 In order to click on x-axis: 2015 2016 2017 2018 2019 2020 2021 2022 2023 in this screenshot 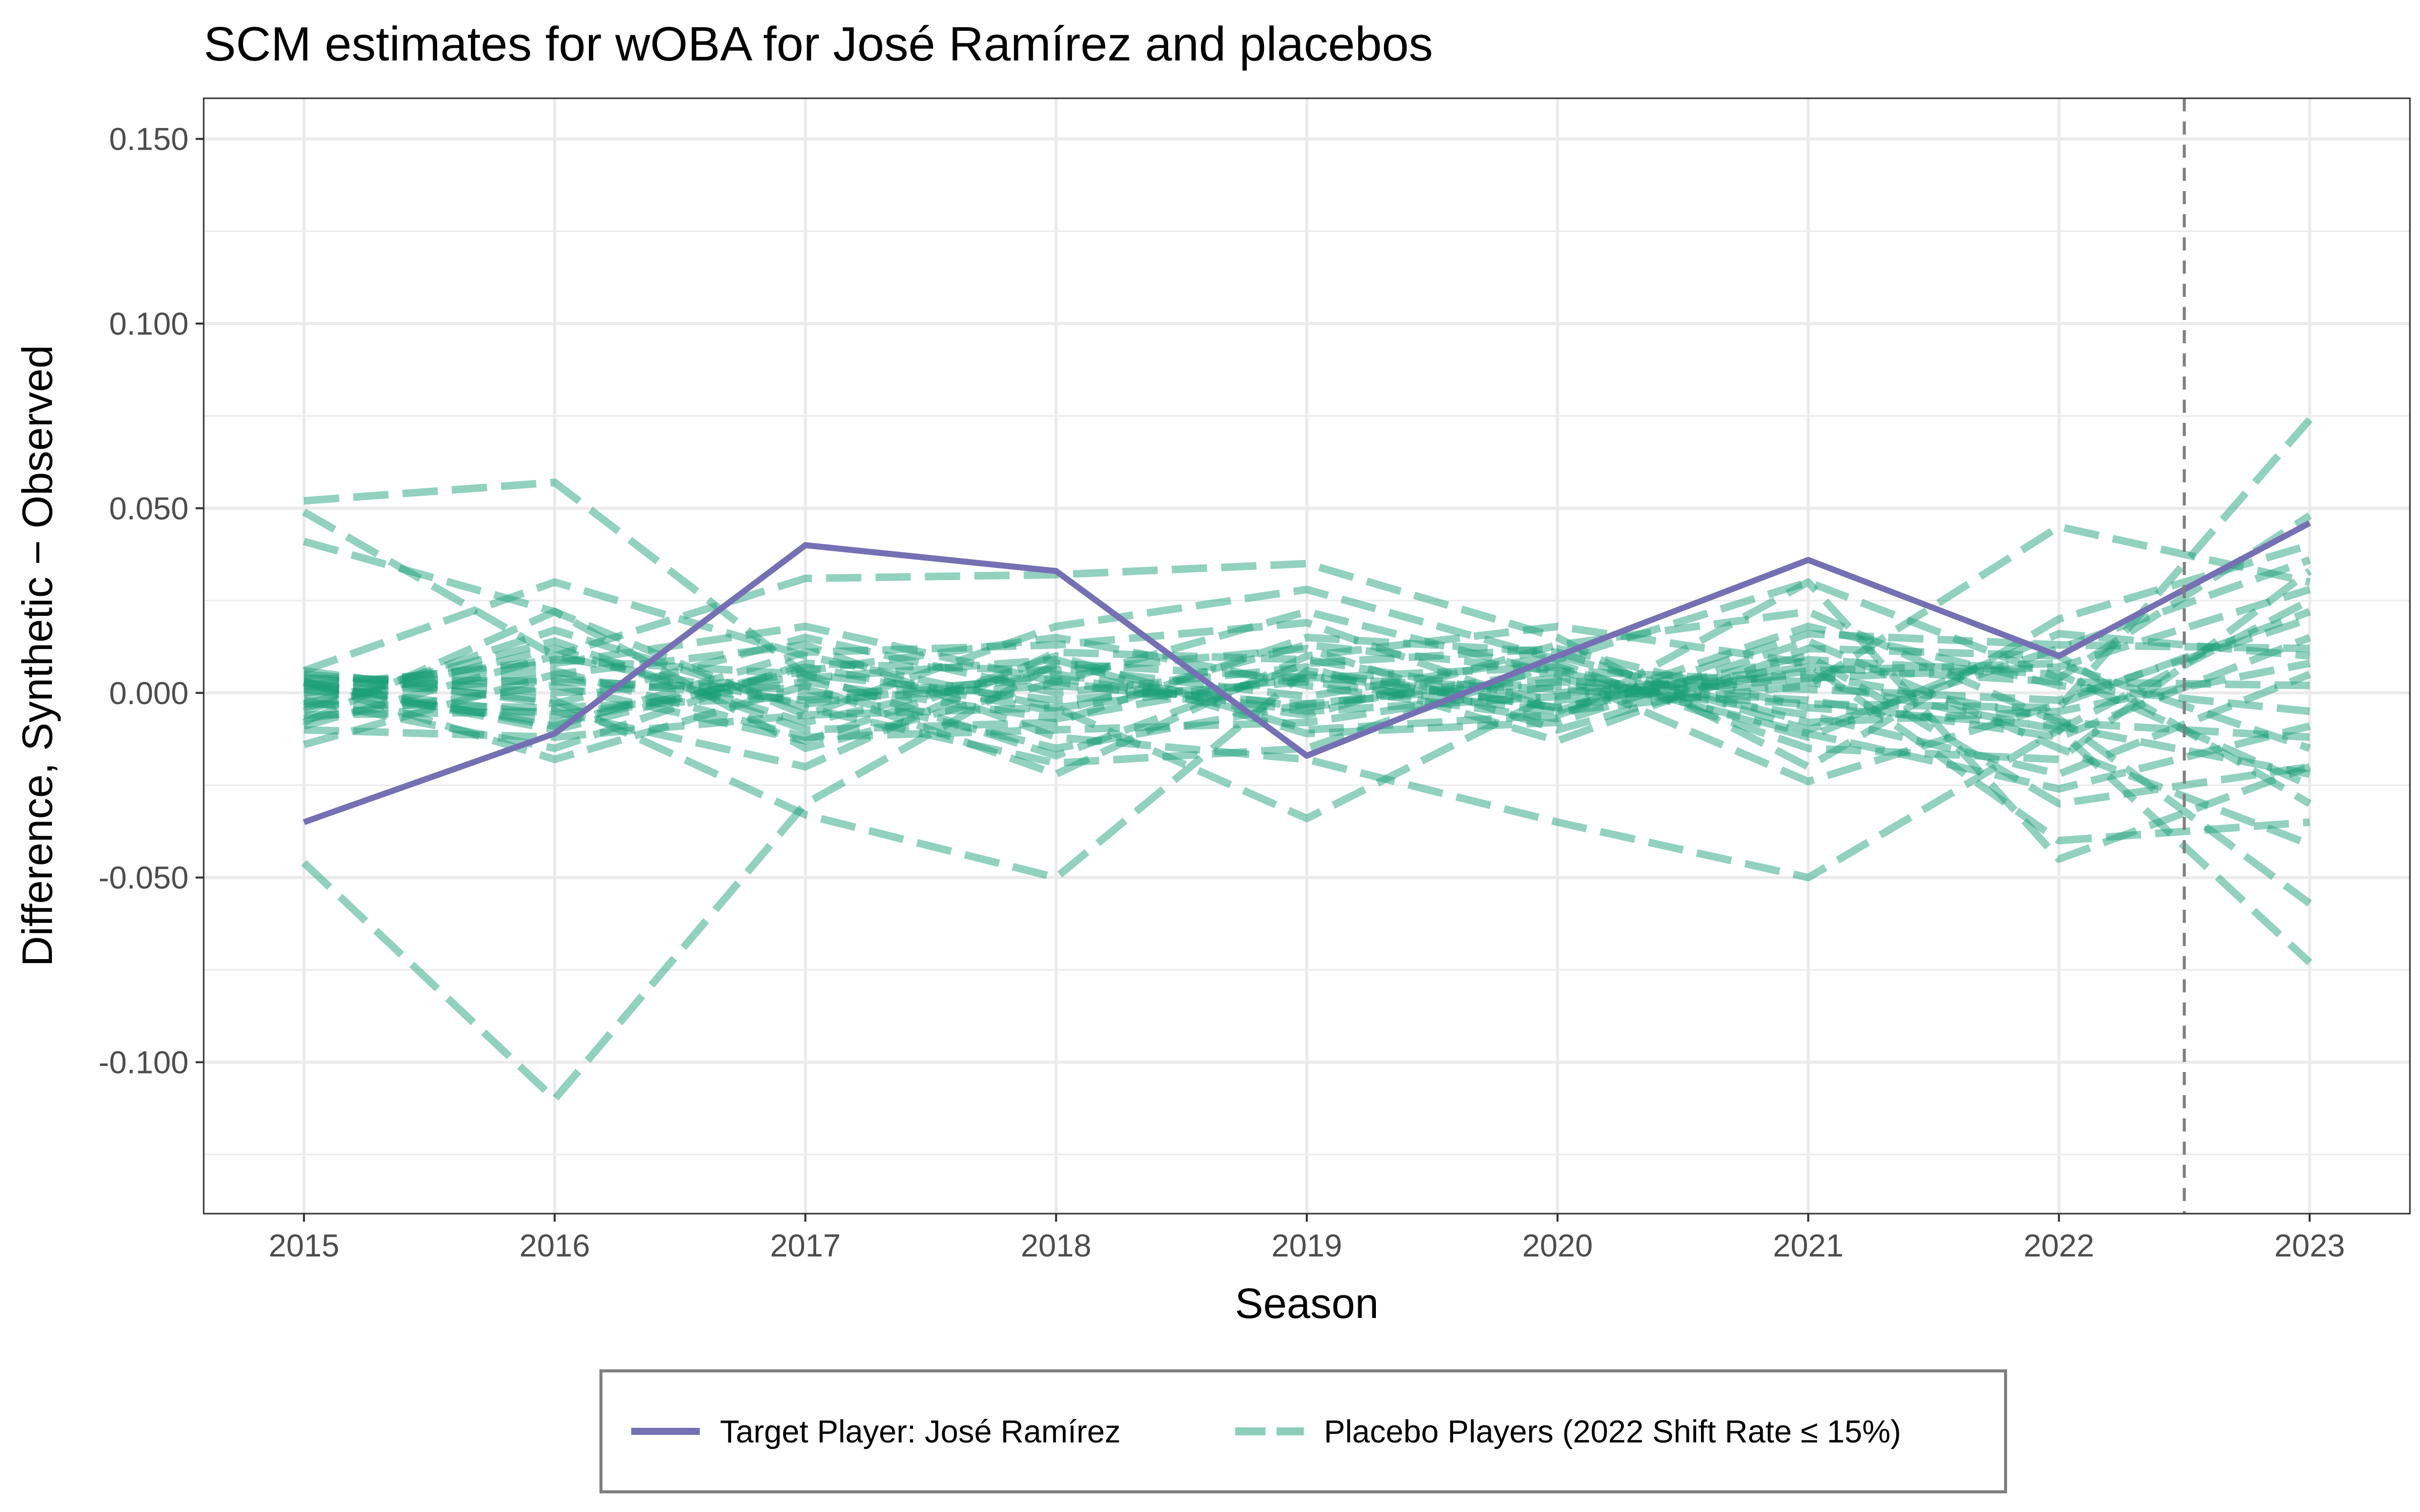, I will do `click(1307, 1239)`.